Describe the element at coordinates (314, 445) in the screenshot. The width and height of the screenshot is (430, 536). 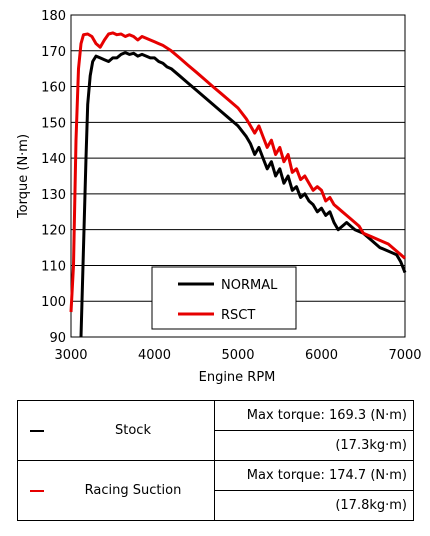
I see `stock-max-torque-kg: (17.3kg·m)` at that location.